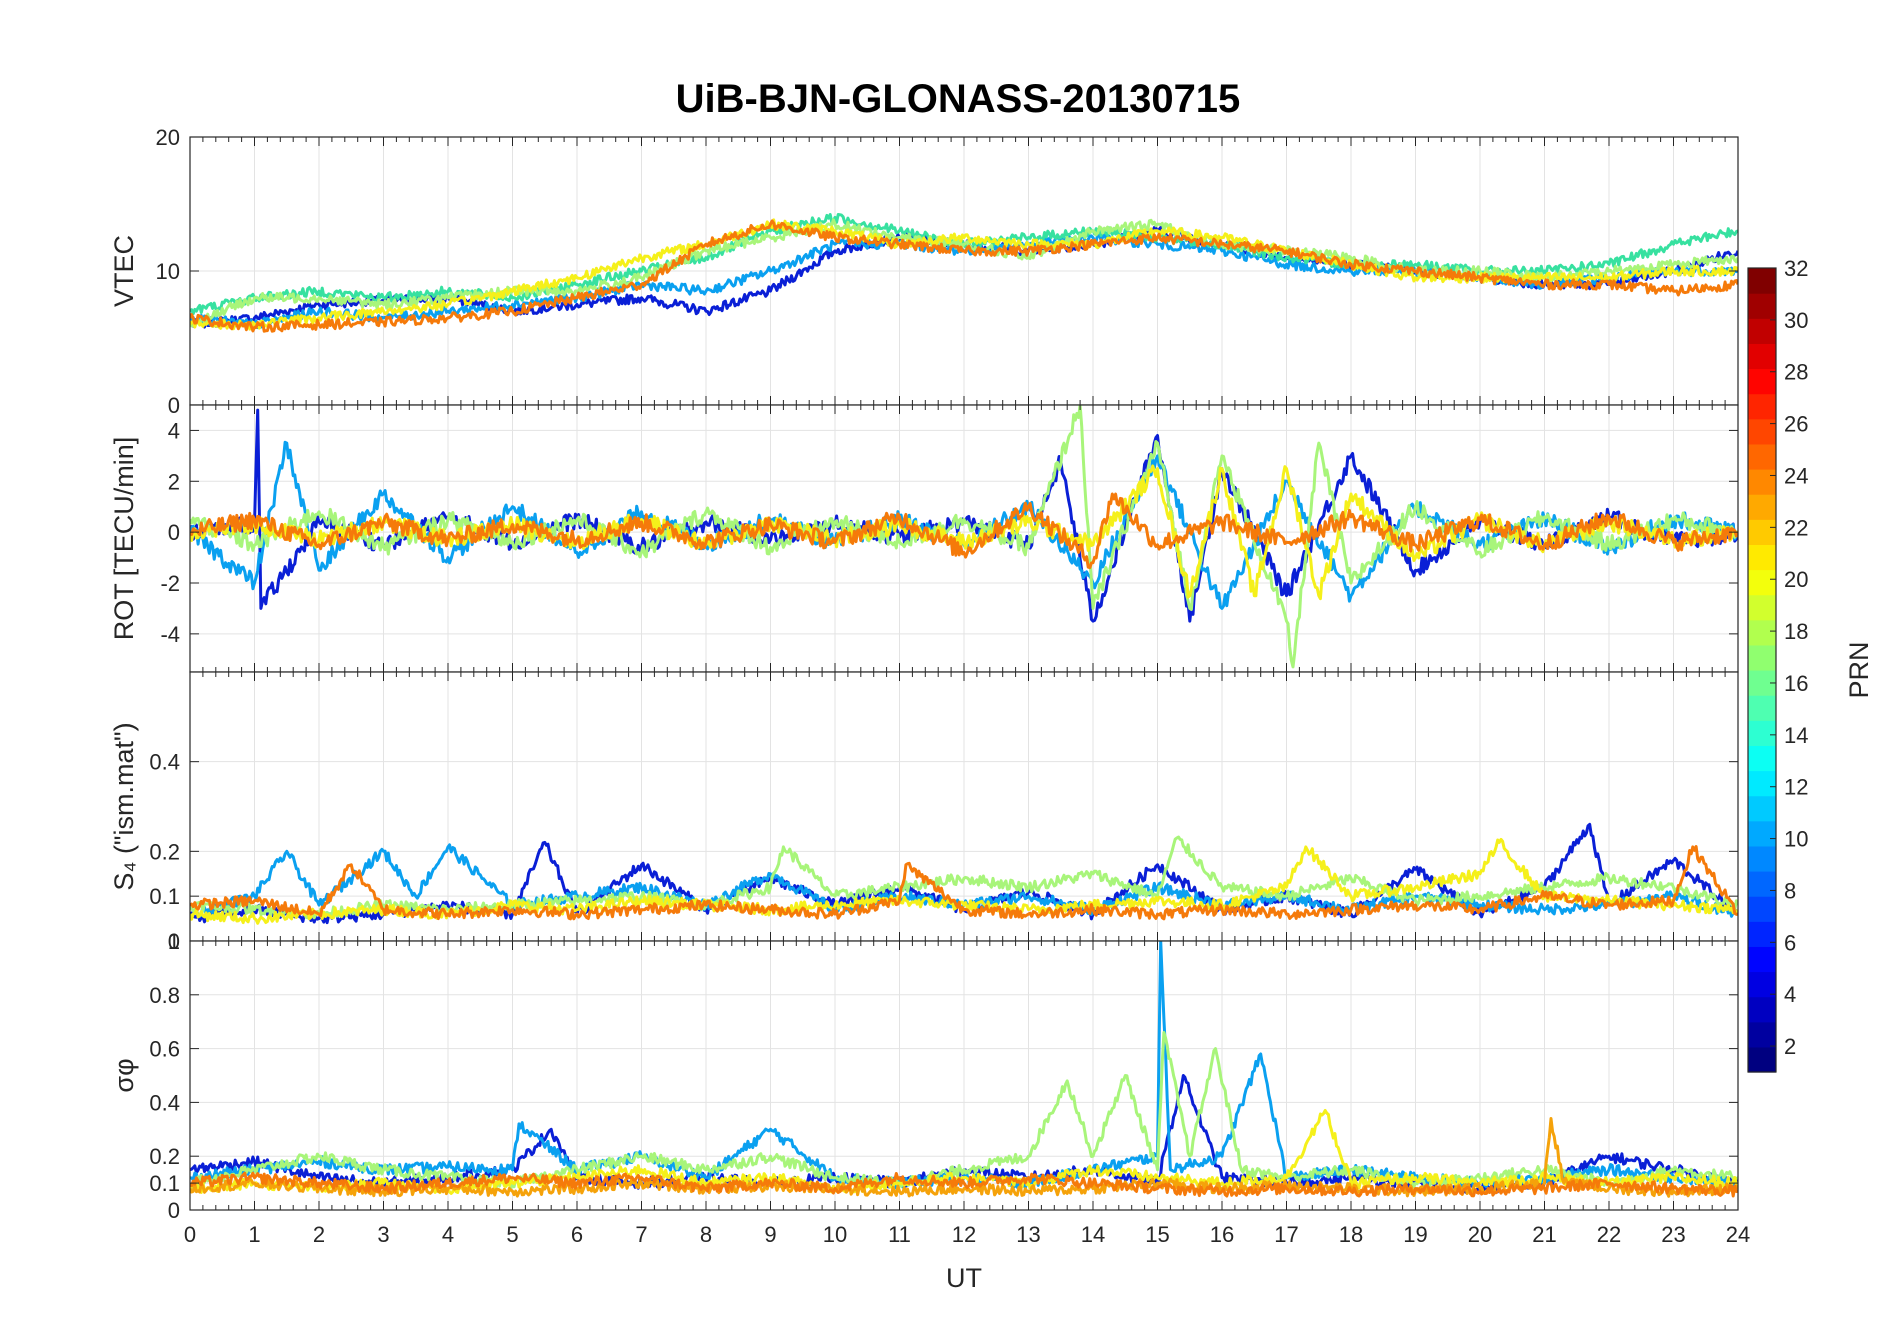 This screenshot has height=1330, width=1902. Describe the element at coordinates (641, 1234) in the screenshot. I see `x-tick-label: 7` at that location.